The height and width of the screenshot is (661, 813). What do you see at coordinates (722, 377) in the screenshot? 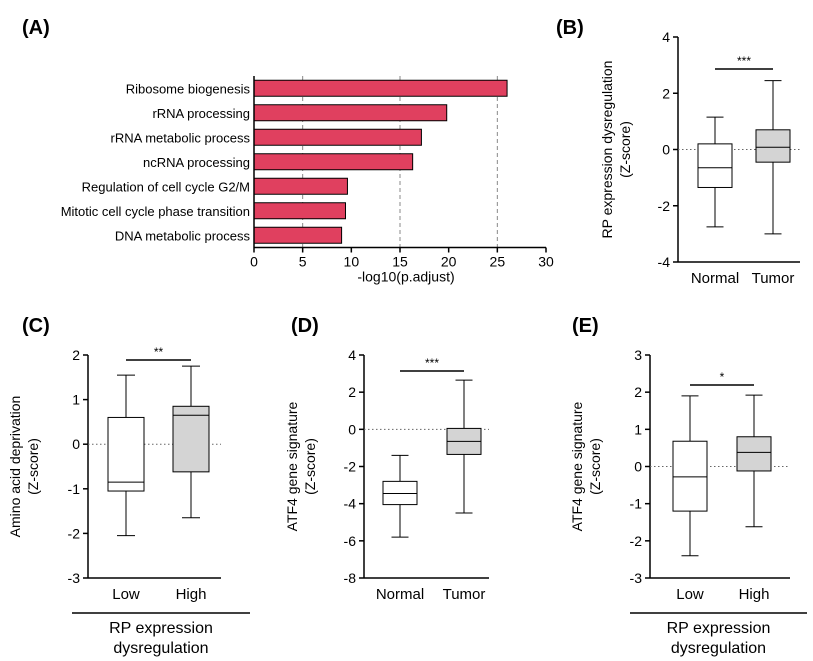
I see `significance-marker: *` at bounding box center [722, 377].